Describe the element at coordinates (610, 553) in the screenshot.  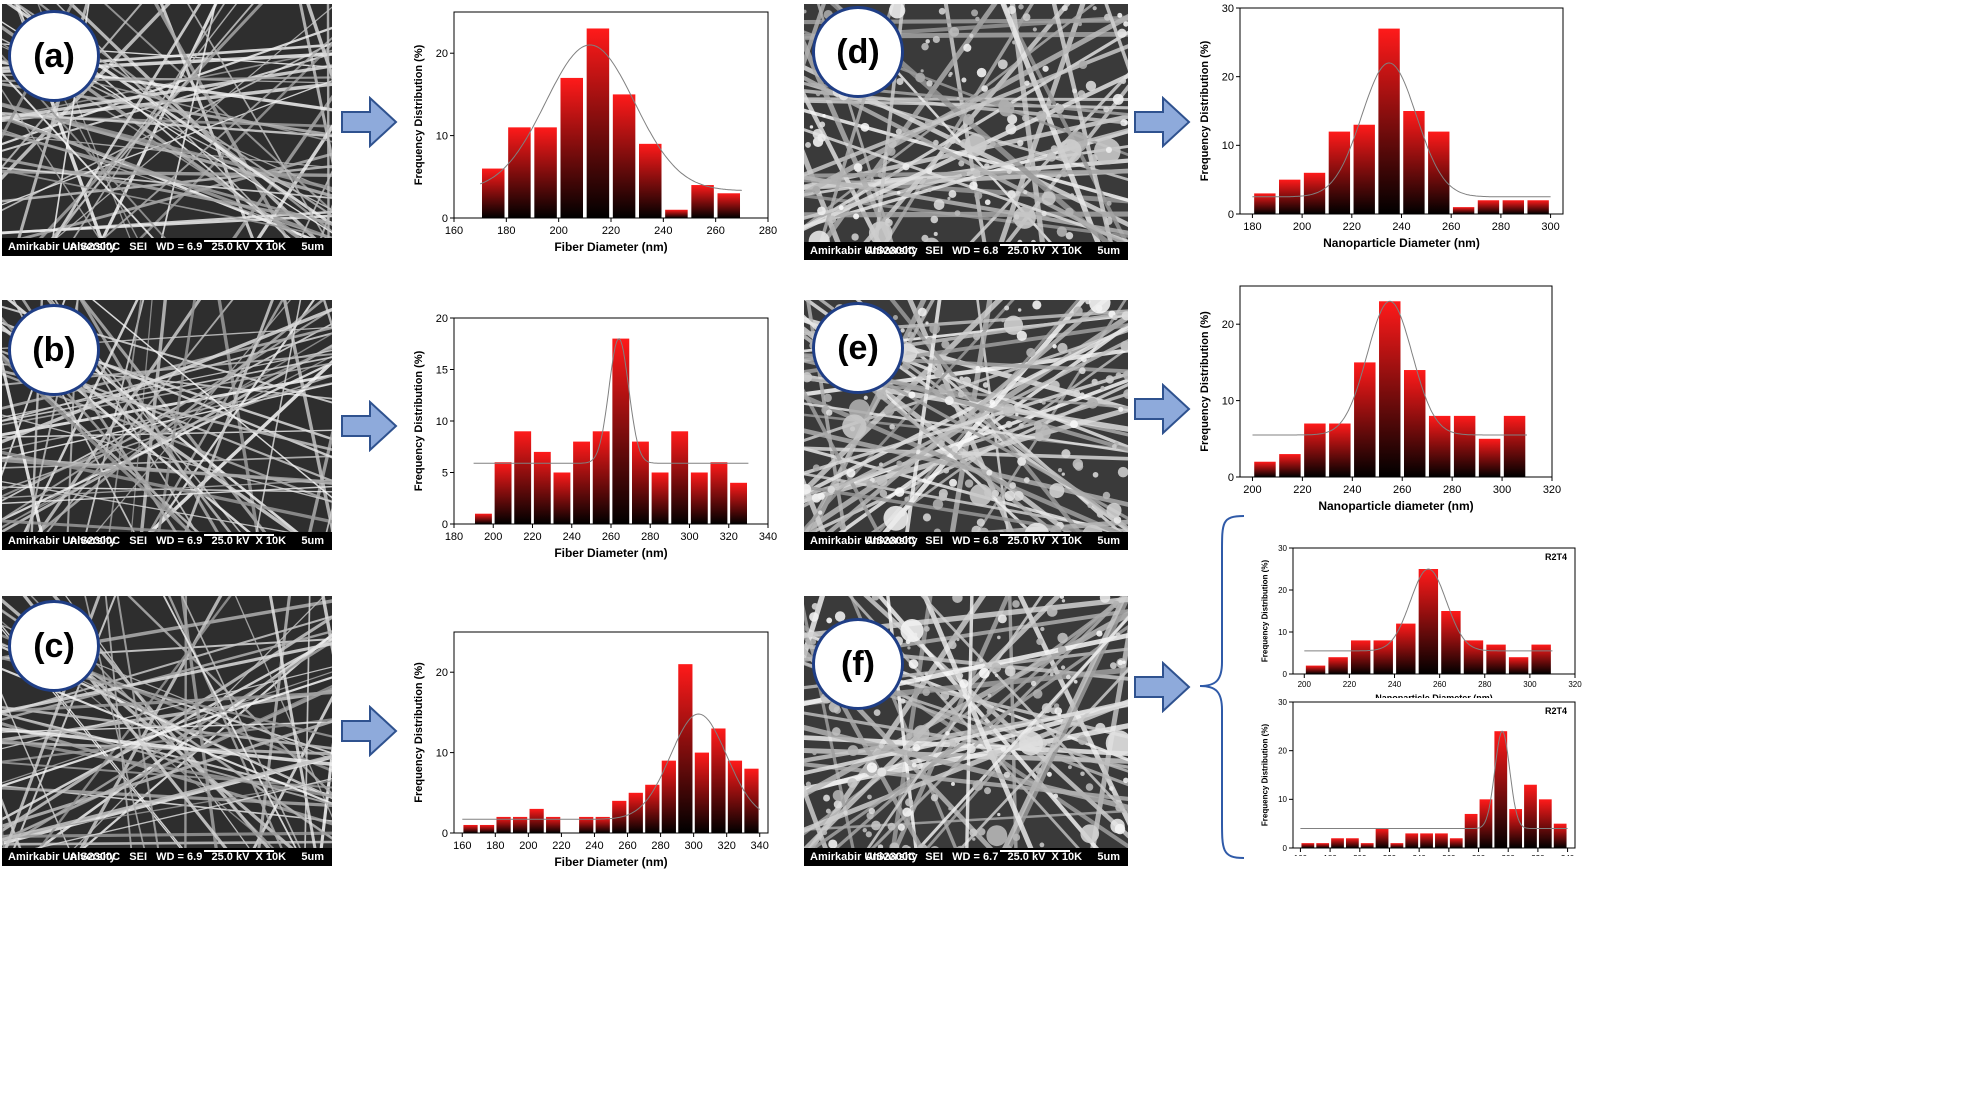
I see `x-axis-label: Fiber Diameter (nm)` at that location.